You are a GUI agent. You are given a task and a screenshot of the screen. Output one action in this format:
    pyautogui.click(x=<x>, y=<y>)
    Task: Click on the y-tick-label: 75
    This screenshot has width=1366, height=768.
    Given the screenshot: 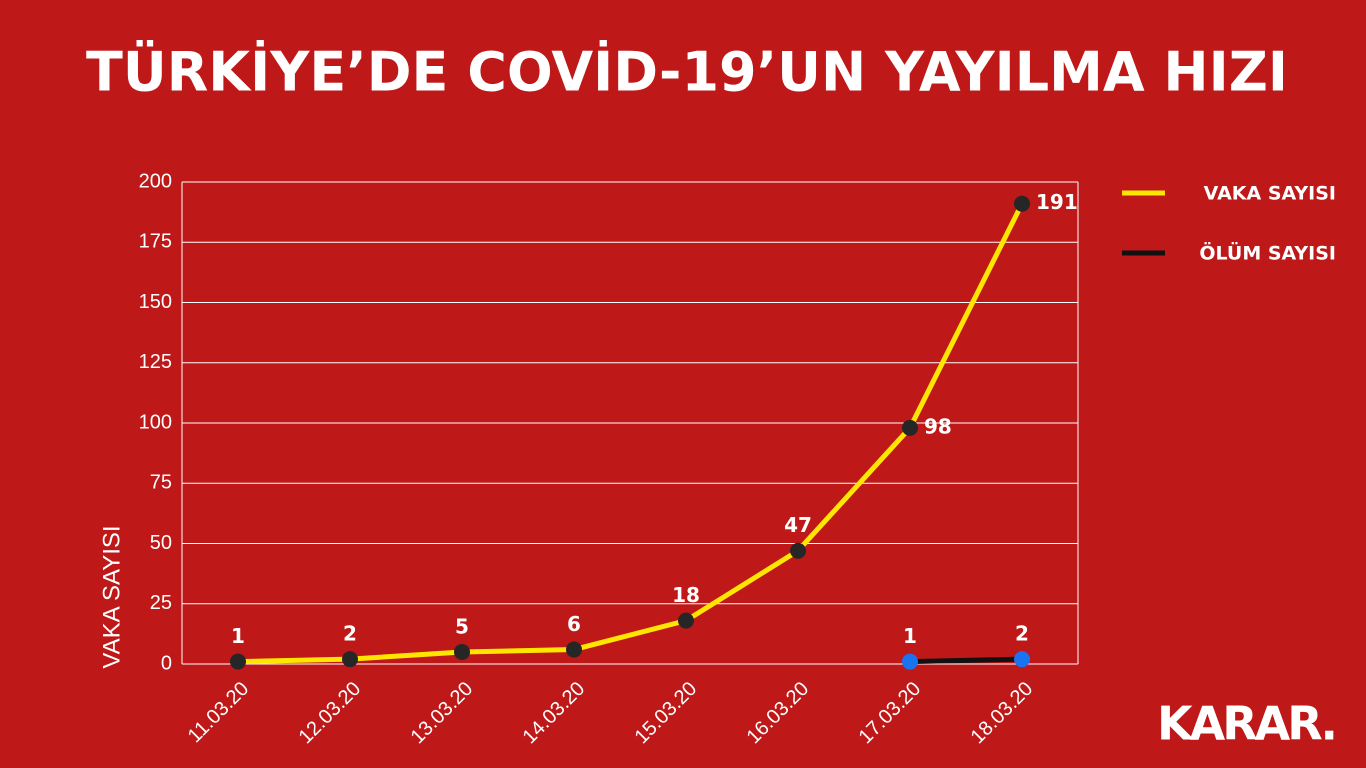 What is the action you would take?
    pyautogui.click(x=161, y=483)
    